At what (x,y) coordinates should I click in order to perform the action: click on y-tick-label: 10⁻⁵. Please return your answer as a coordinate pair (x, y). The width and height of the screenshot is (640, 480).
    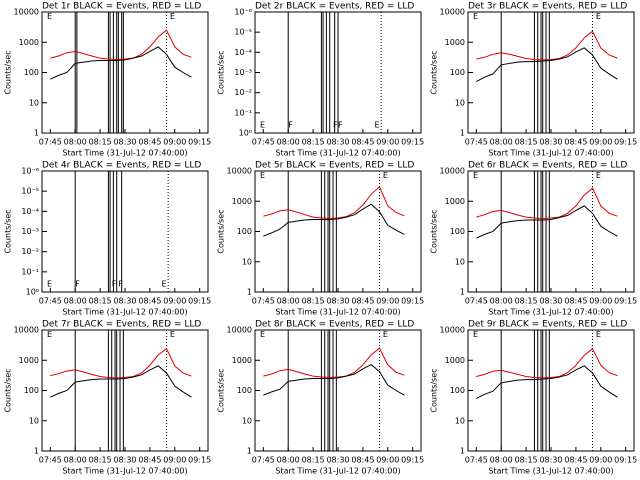
    Looking at the image, I should click on (30, 191).